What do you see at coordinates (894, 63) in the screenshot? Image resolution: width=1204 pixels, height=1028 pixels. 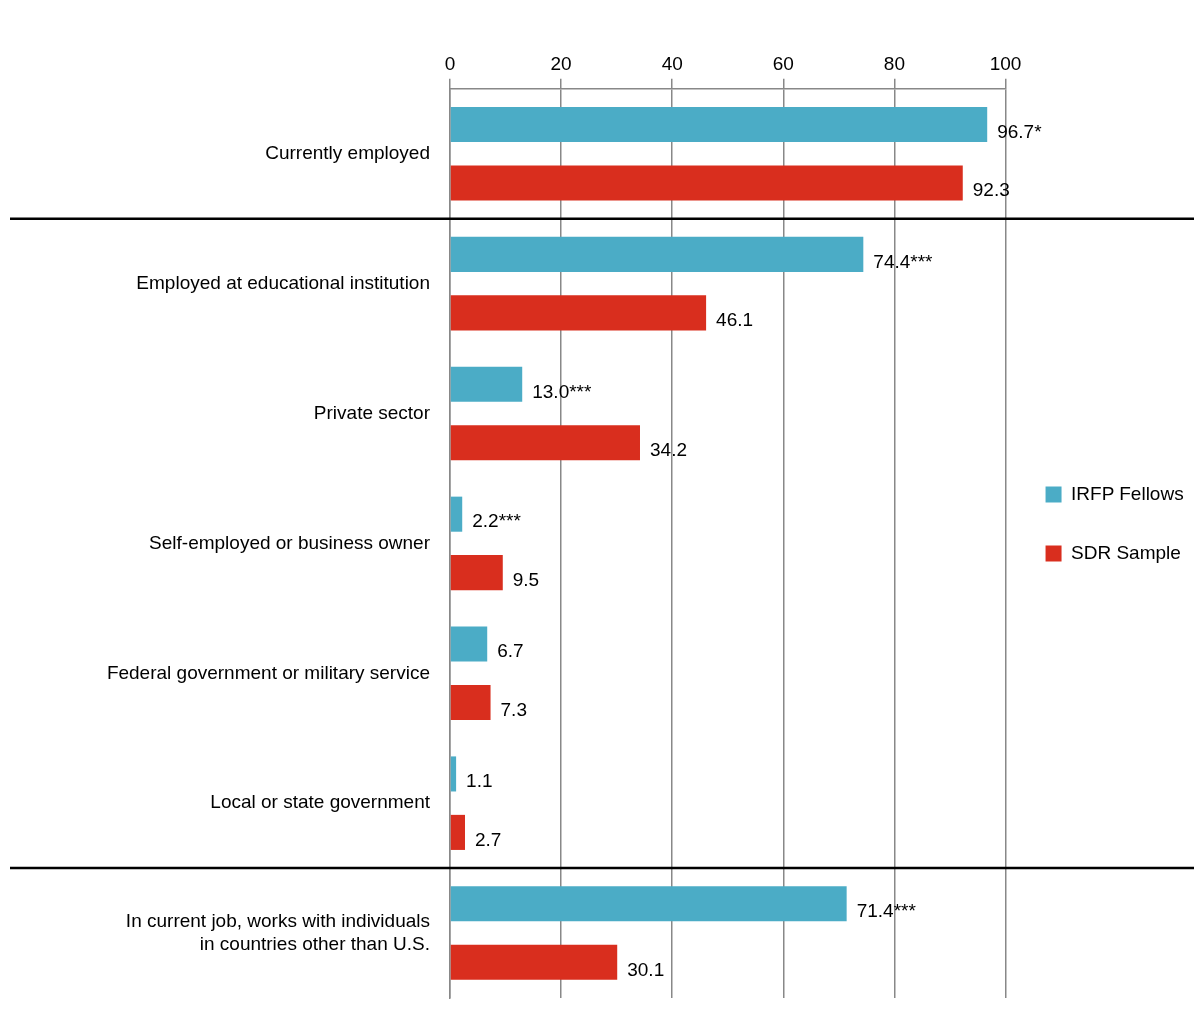 I see `x-tick-label: 80` at bounding box center [894, 63].